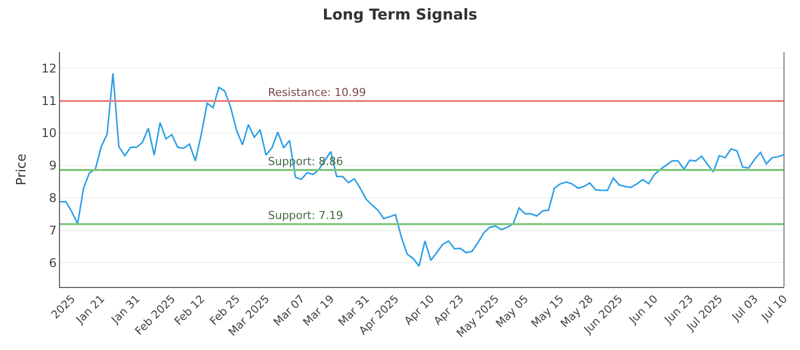 The width and height of the screenshot is (800, 350). I want to click on x-tick-label: Jul 03, so click(744, 308).